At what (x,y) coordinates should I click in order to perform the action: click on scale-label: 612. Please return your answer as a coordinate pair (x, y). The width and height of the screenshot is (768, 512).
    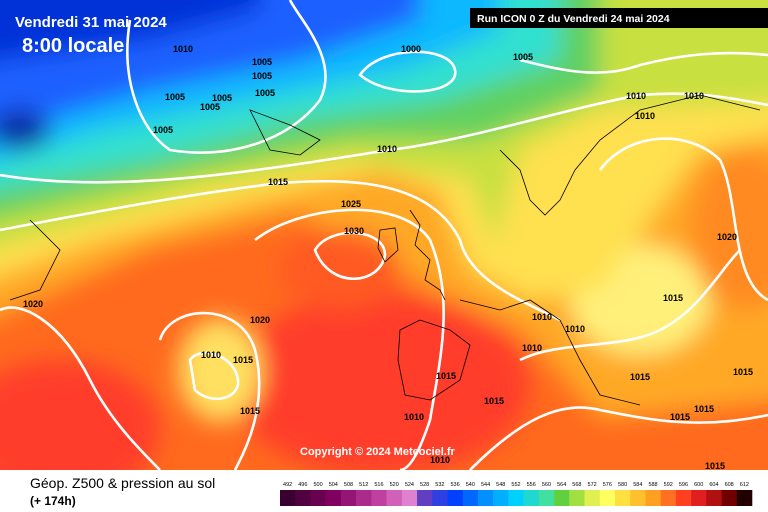
    Looking at the image, I should click on (744, 485).